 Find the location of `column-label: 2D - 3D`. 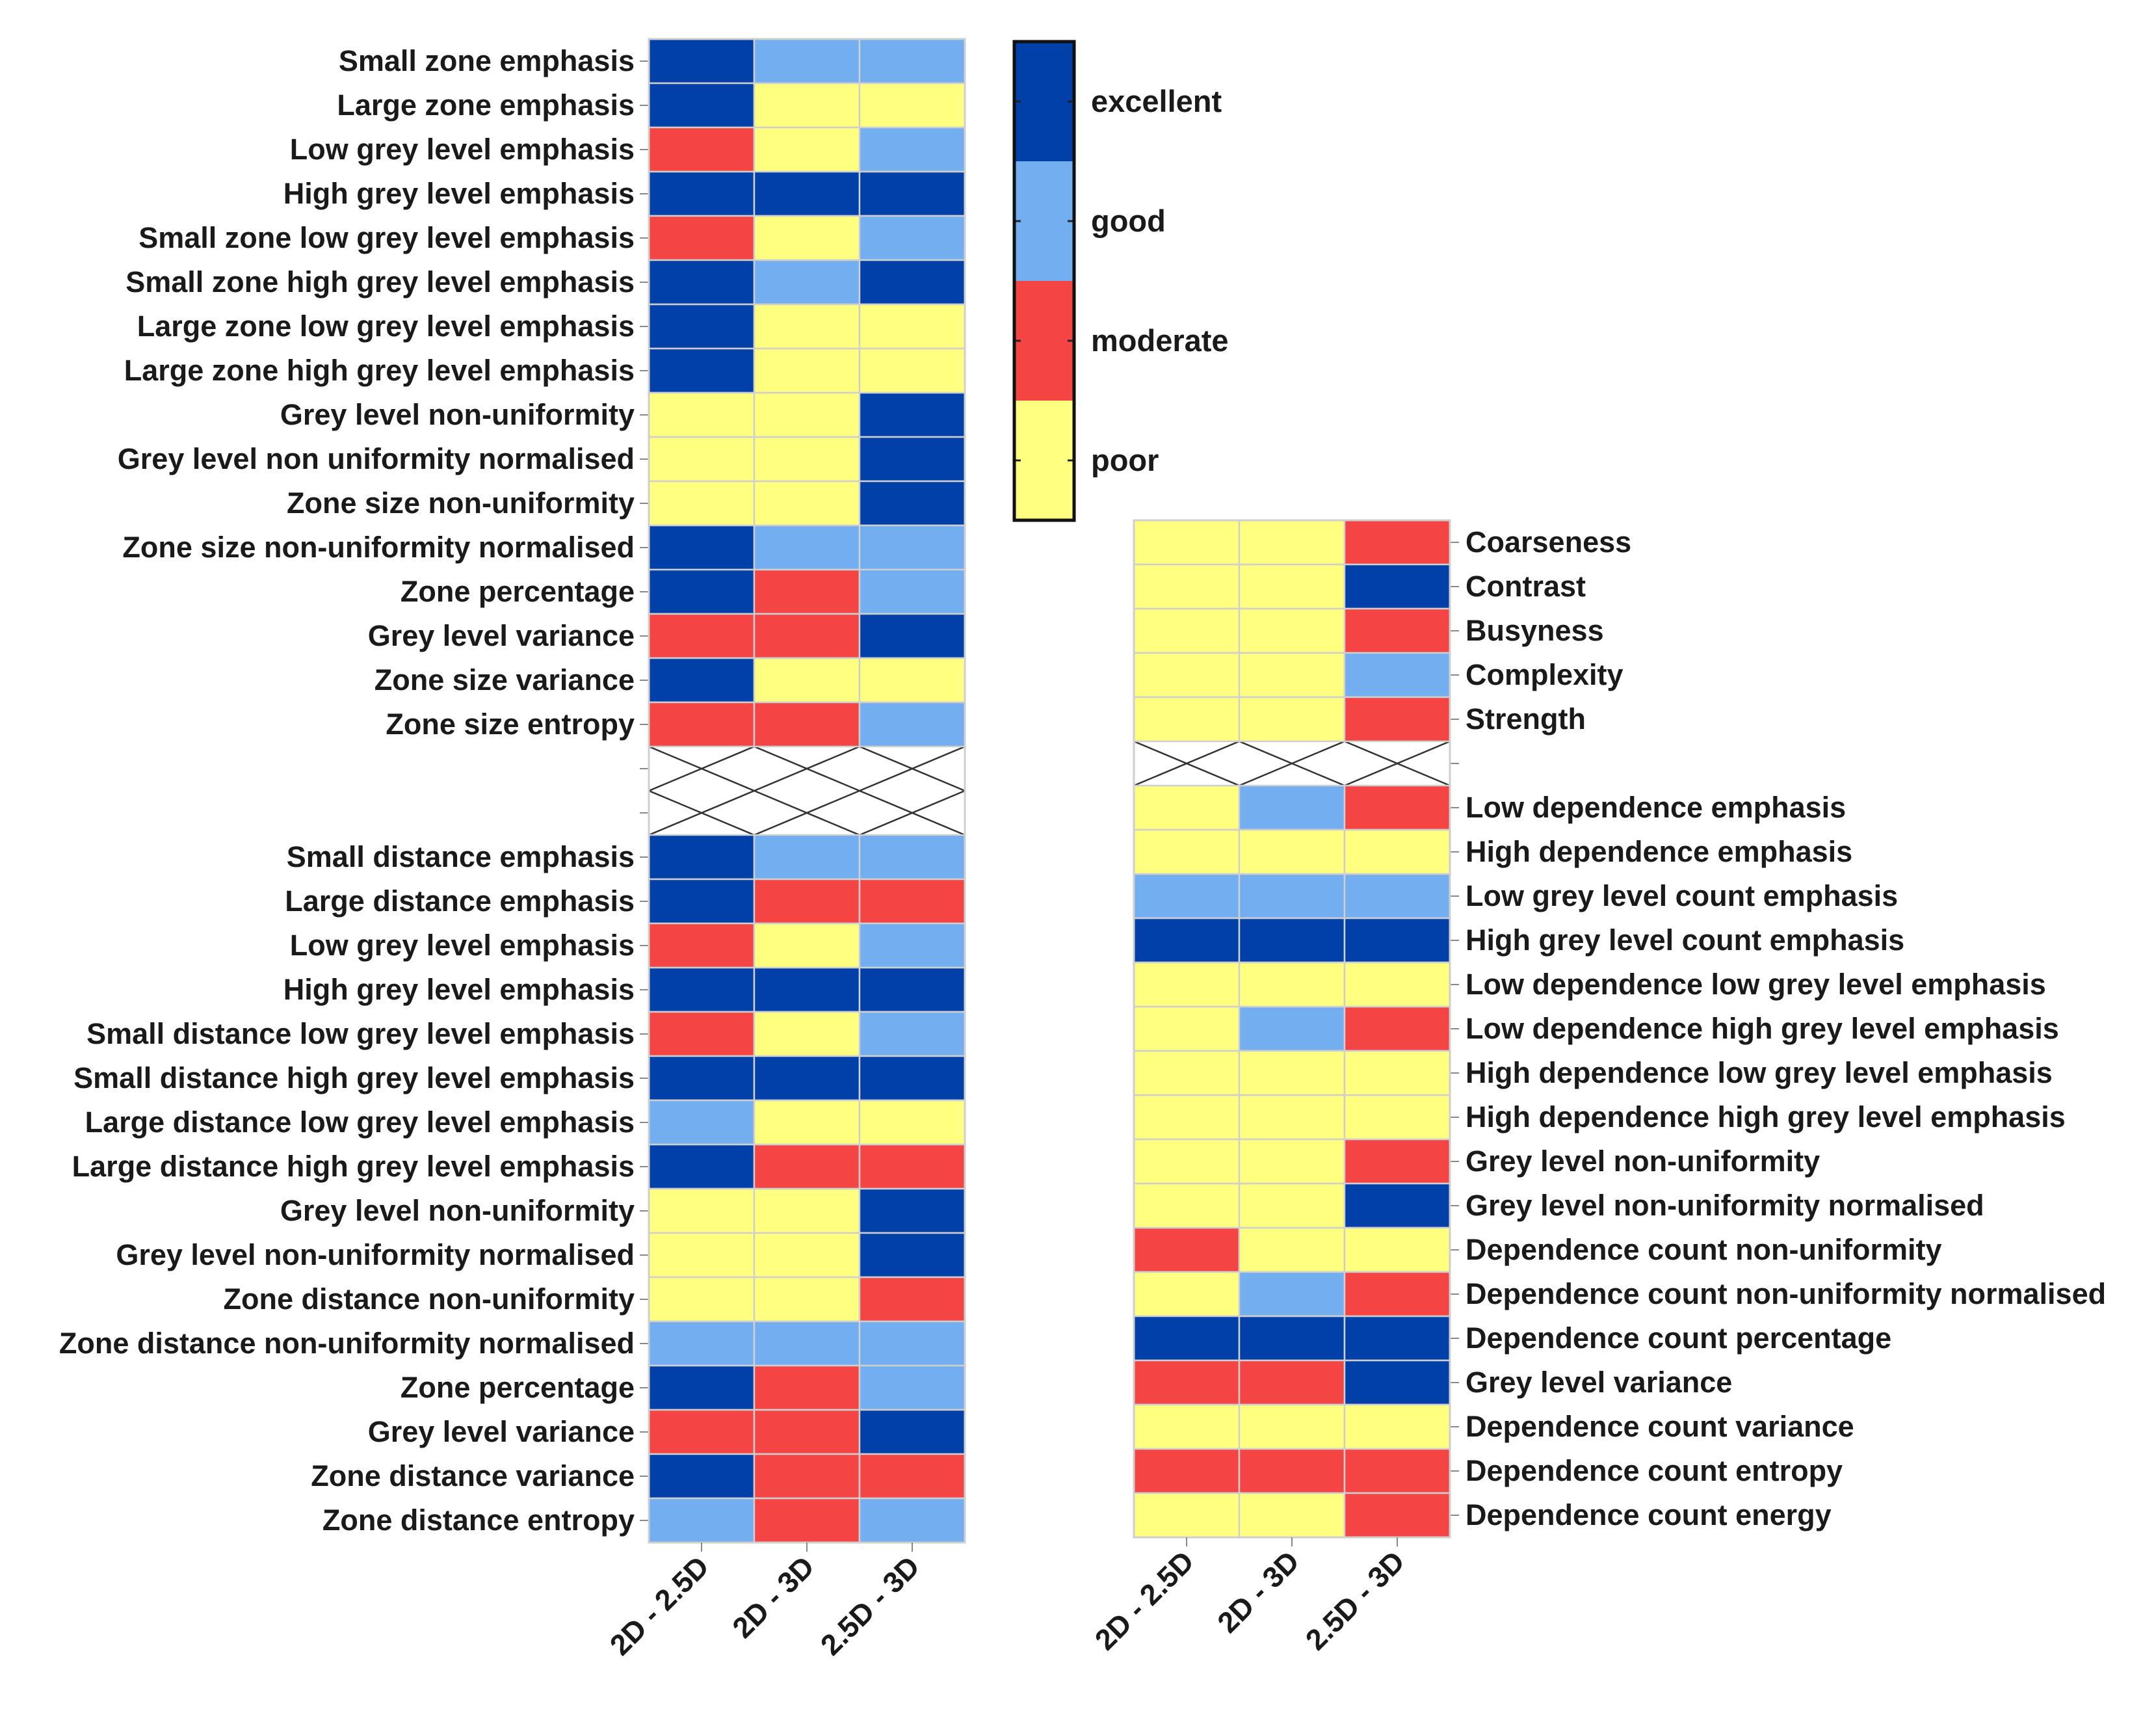

column-label: 2D - 3D is located at coordinates (1259, 1592).